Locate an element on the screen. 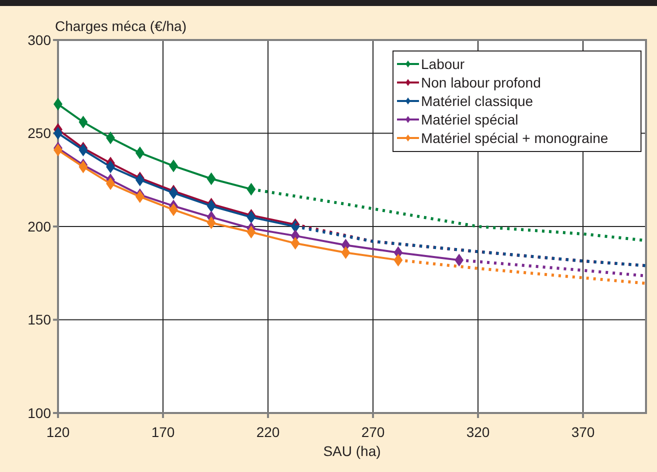 The width and height of the screenshot is (657, 472). y-tick-label: 300 is located at coordinates (40, 40).